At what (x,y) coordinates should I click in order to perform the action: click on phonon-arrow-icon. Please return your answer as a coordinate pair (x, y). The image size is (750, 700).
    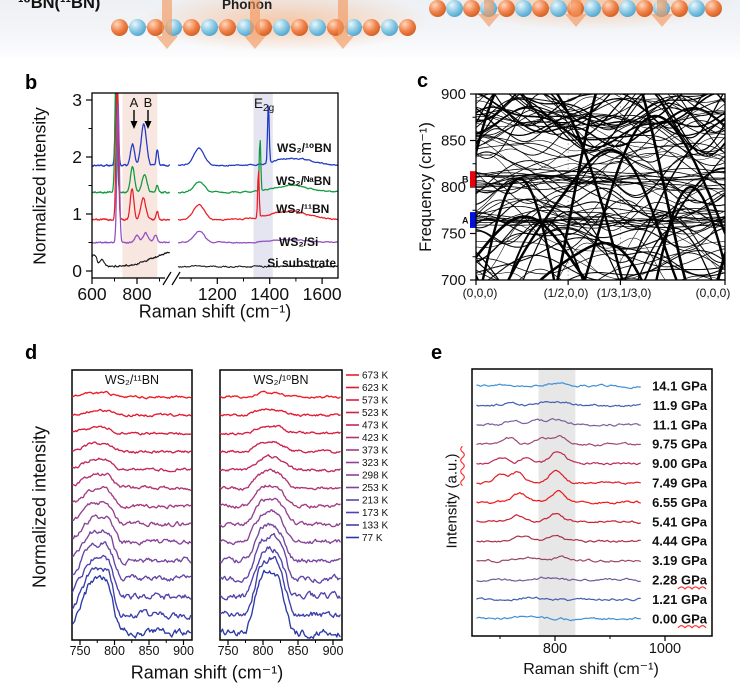
    Looking at the image, I should click on (167, 24).